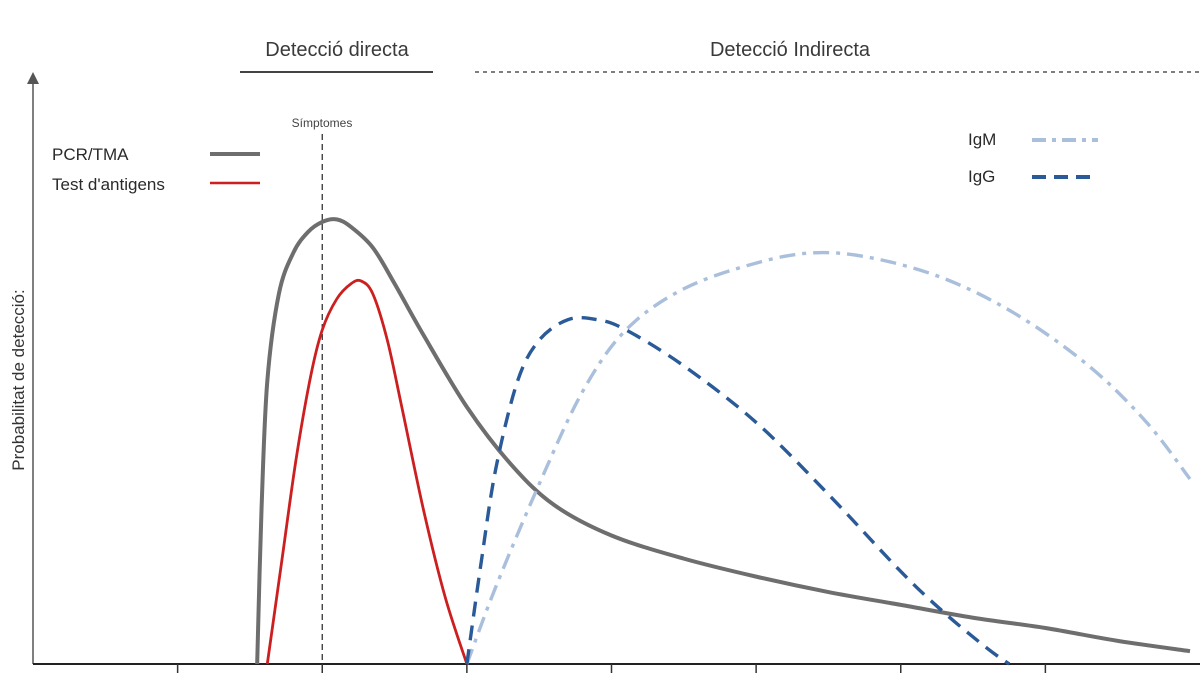 This screenshot has height=675, width=1200. Describe the element at coordinates (18, 379) in the screenshot. I see `y-axis-label: Probabilitat de detecció:` at that location.